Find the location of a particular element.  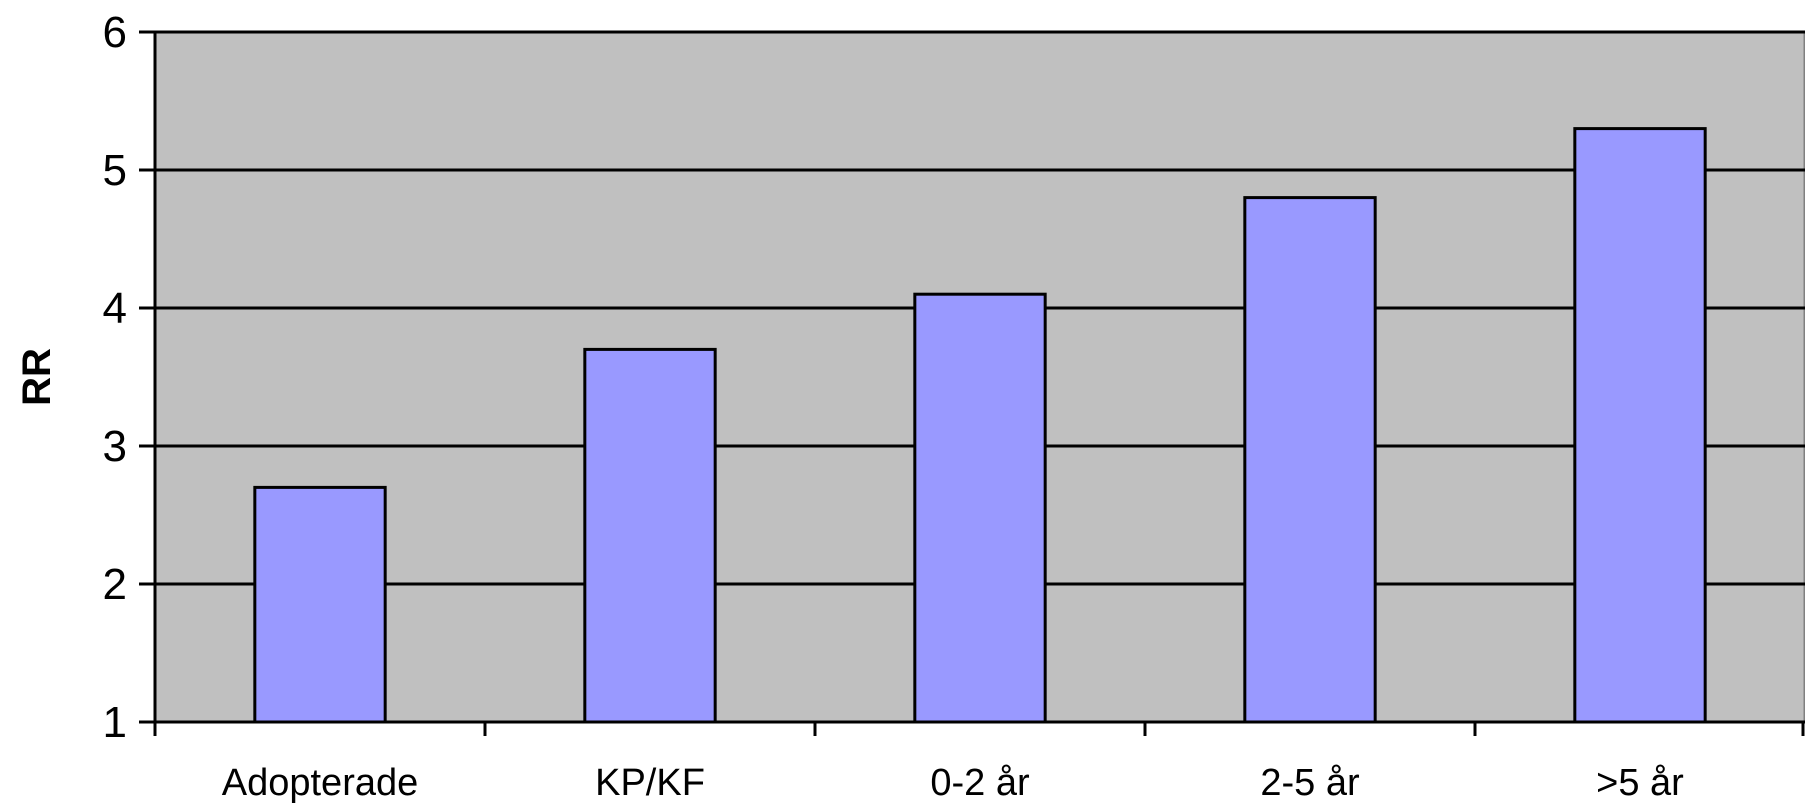

y-axis-title: RR is located at coordinates (37, 377).